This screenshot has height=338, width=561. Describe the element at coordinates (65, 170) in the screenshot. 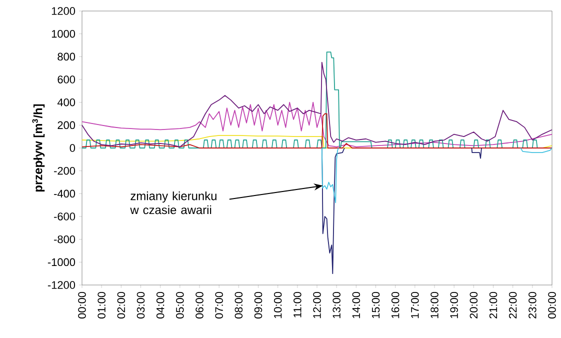

I see `y-tick-label: -200` at that location.